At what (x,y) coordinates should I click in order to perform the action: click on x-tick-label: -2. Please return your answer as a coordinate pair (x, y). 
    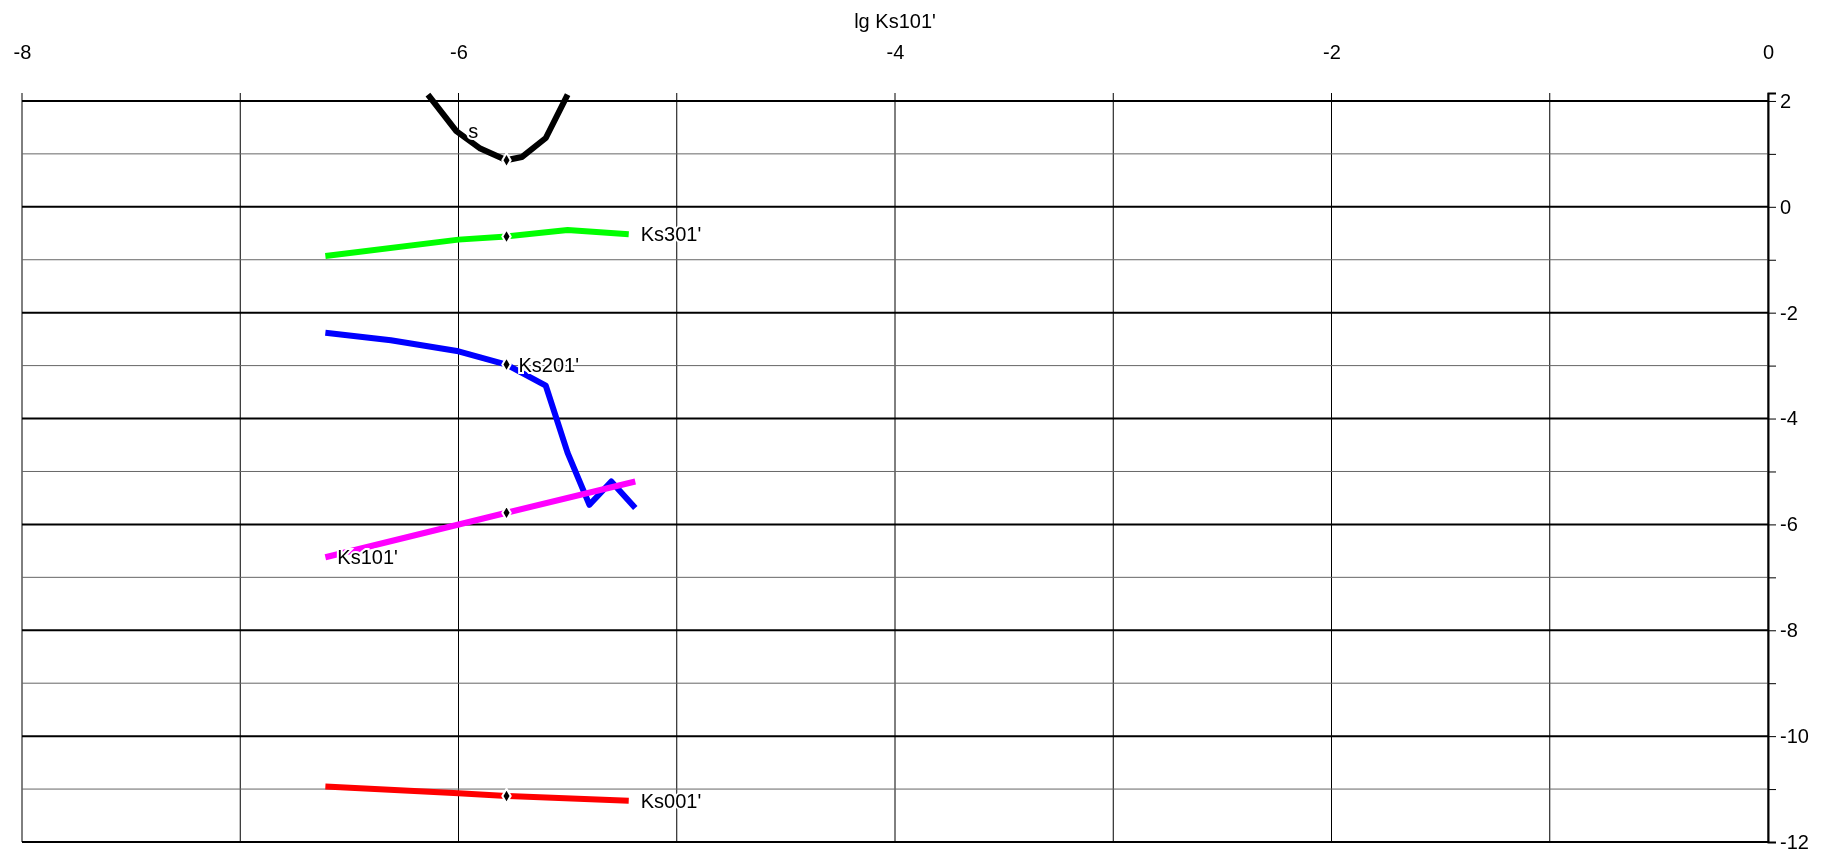
    Looking at the image, I should click on (1332, 52).